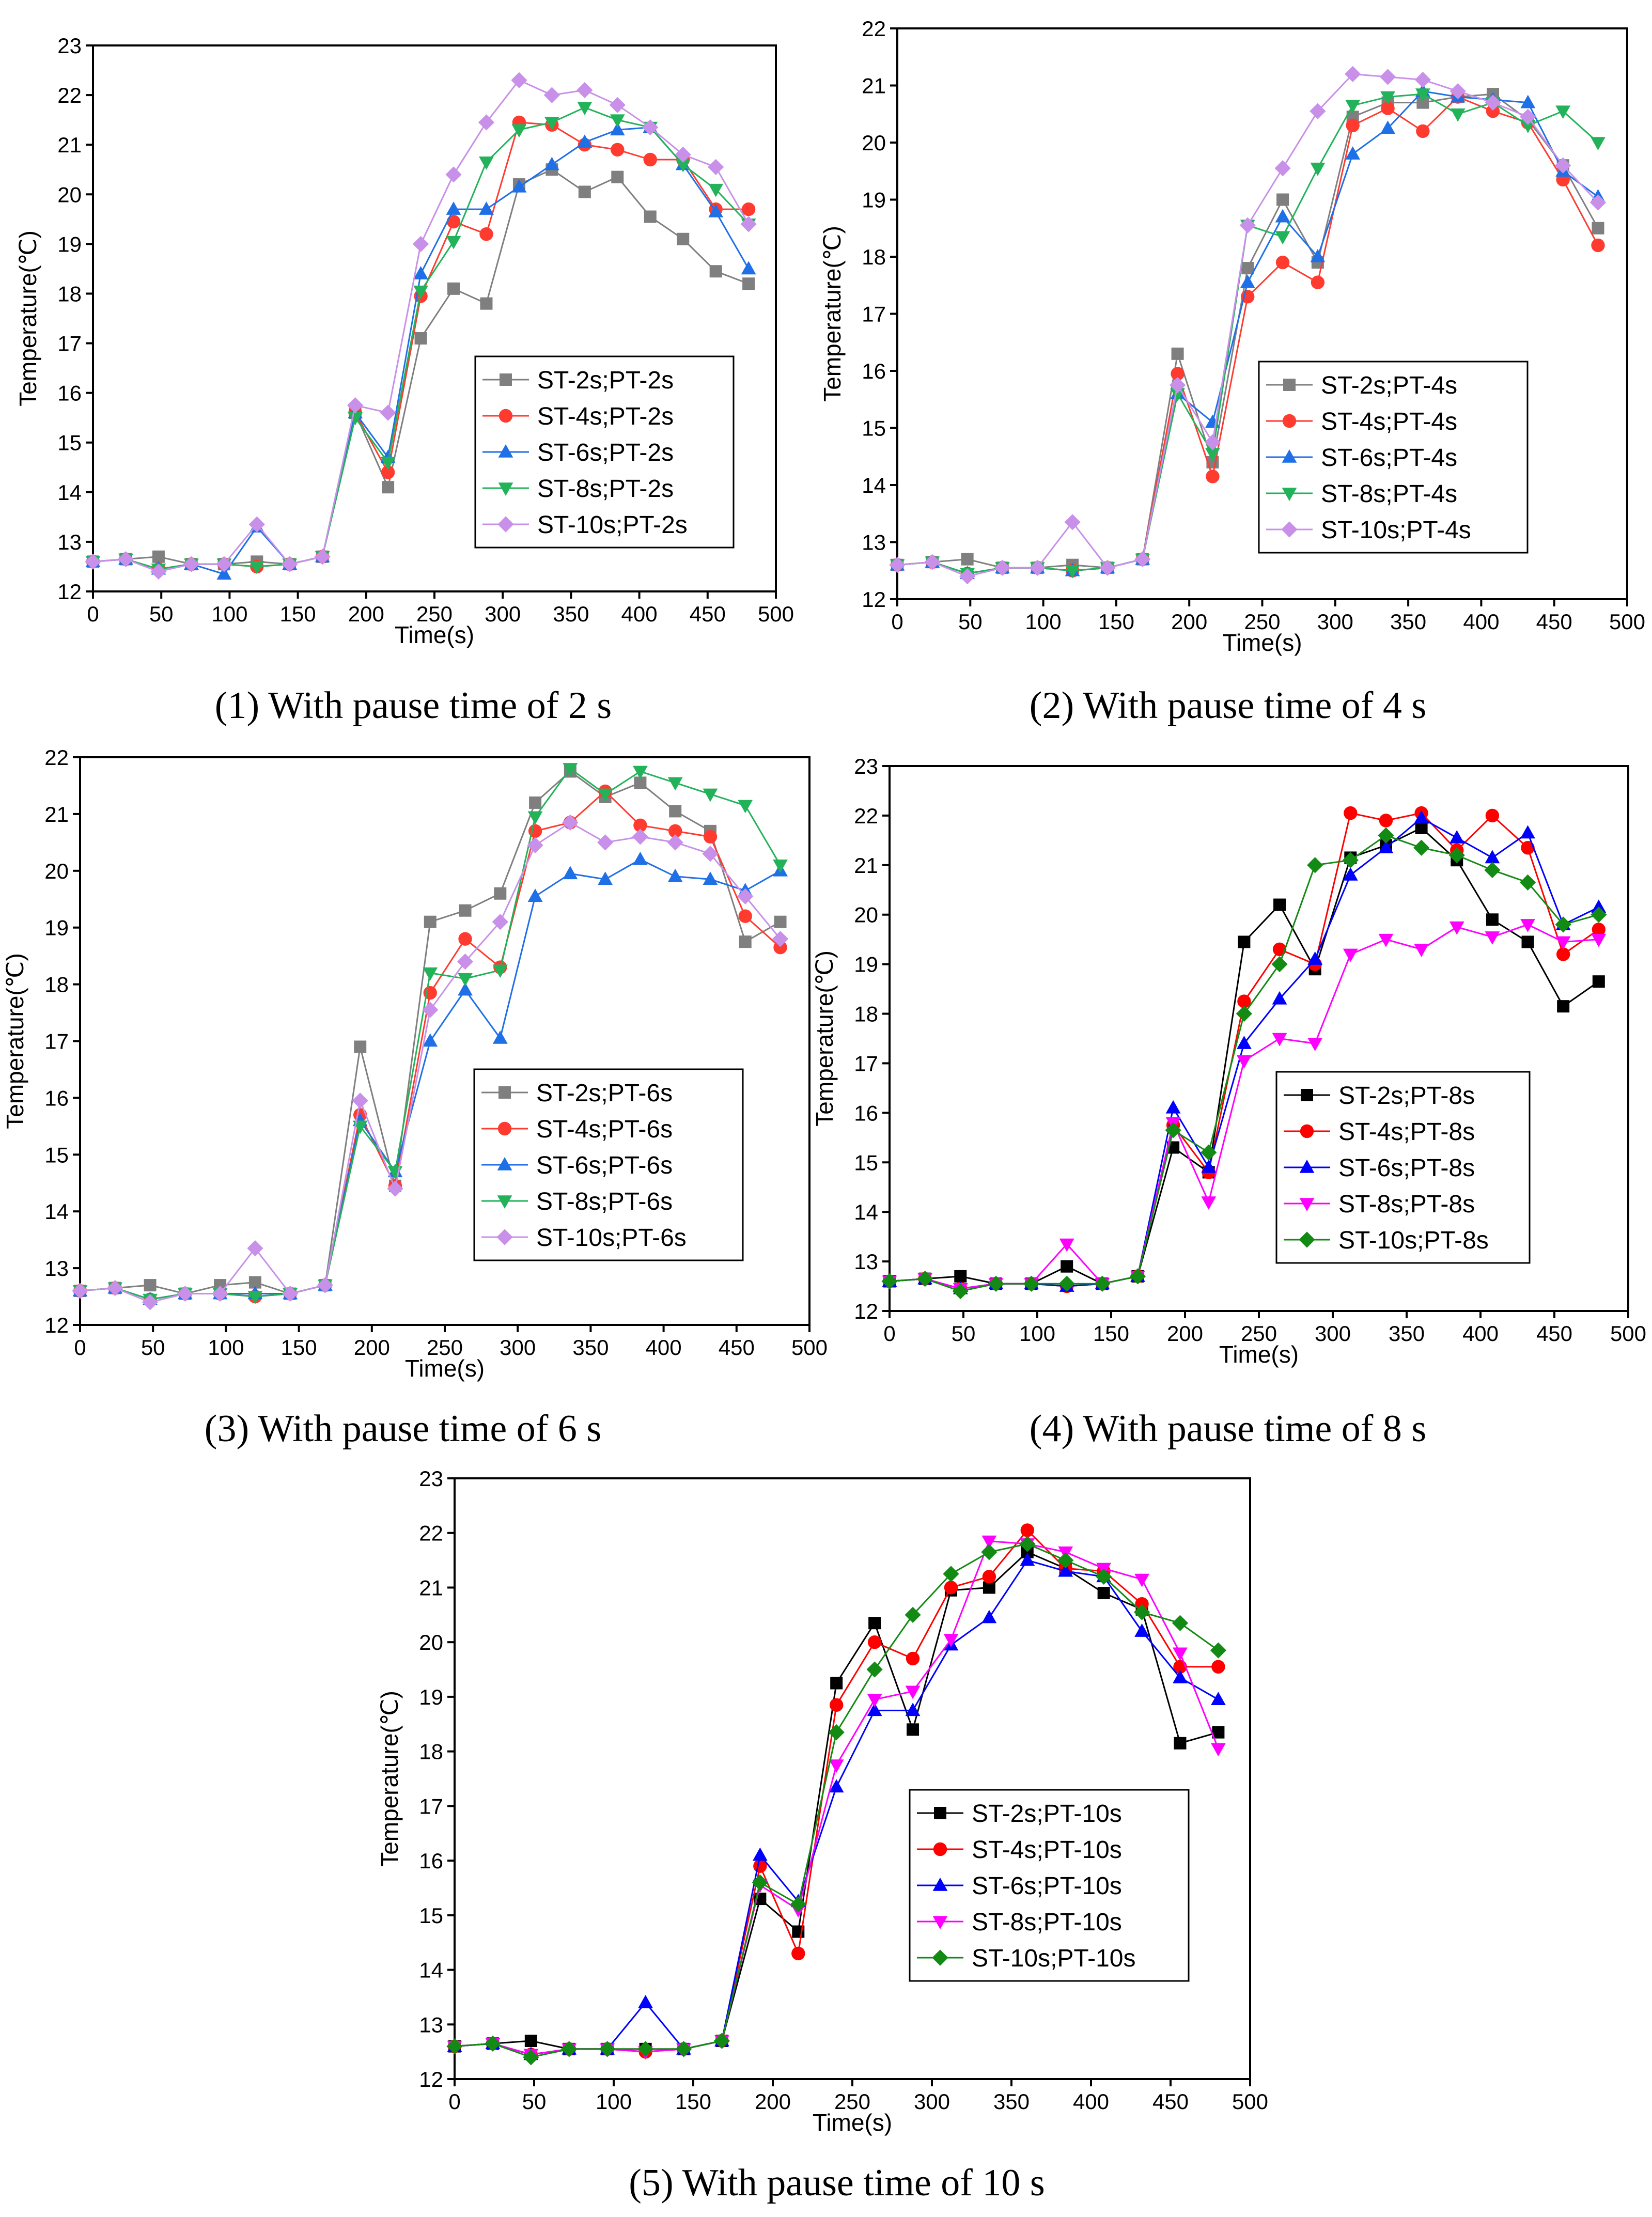 This screenshot has width=1652, height=2217. Describe the element at coordinates (1389, 421) in the screenshot. I see `legend-label: ST-4s;PT-4s` at that location.